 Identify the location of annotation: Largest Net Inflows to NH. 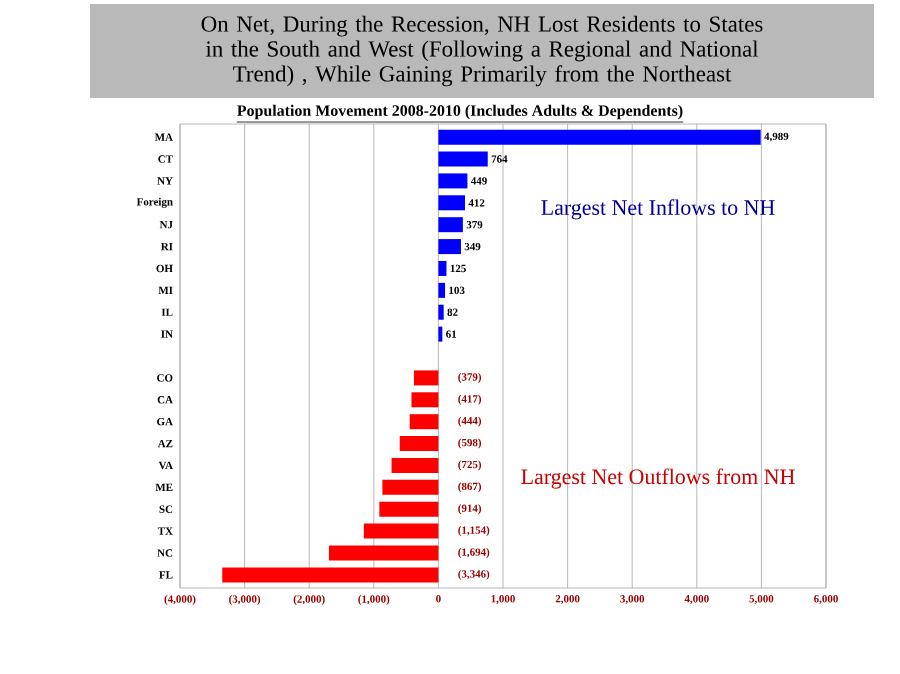
(658, 209).